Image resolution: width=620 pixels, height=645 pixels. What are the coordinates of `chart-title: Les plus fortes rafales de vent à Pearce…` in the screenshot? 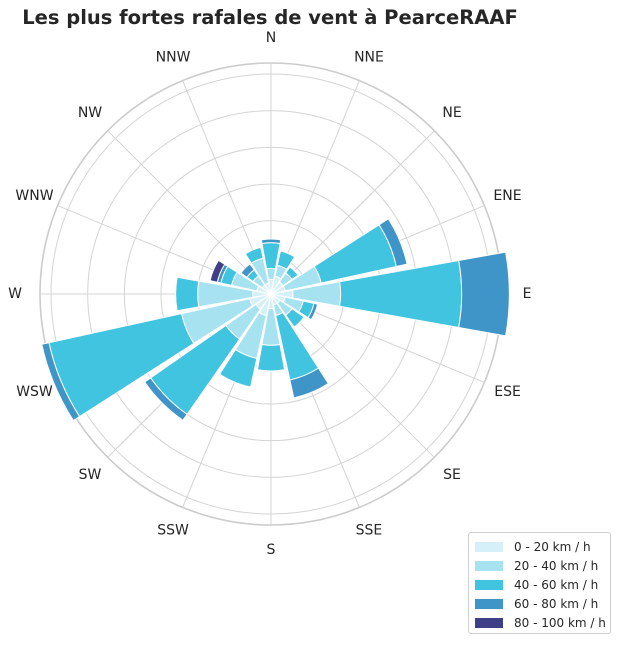 It's located at (270, 17).